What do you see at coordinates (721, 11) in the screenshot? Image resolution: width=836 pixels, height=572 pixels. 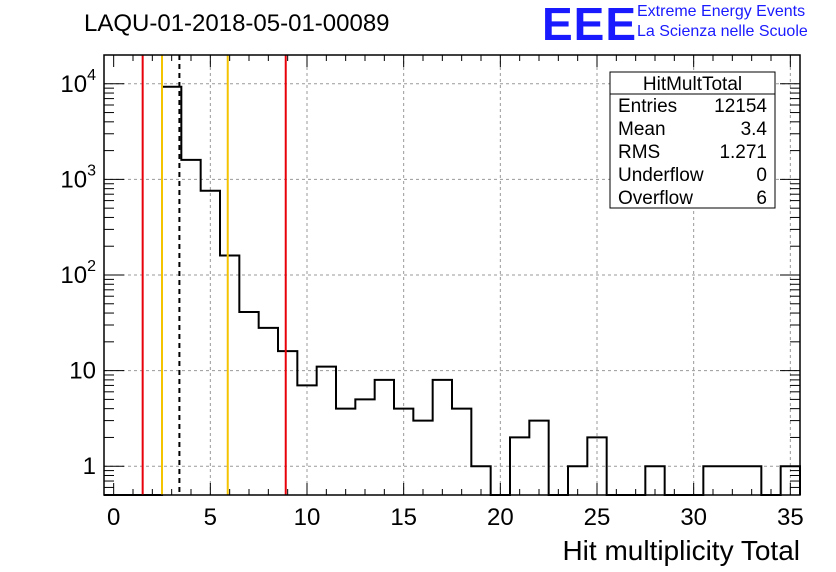 I see `logo-caption-line1: Extreme Energy Events` at bounding box center [721, 11].